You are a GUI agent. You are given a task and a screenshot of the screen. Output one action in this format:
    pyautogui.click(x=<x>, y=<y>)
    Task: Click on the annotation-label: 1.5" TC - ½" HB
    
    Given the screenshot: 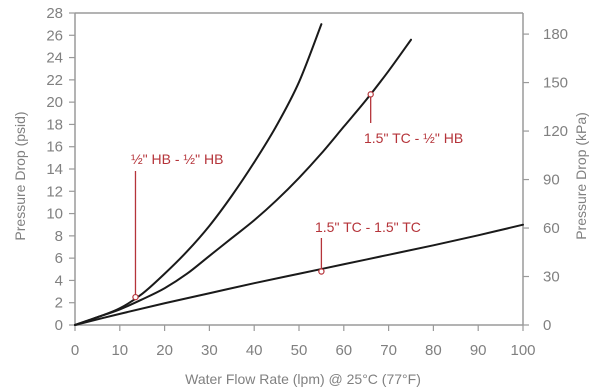 What is the action you would take?
    pyautogui.click(x=413, y=138)
    